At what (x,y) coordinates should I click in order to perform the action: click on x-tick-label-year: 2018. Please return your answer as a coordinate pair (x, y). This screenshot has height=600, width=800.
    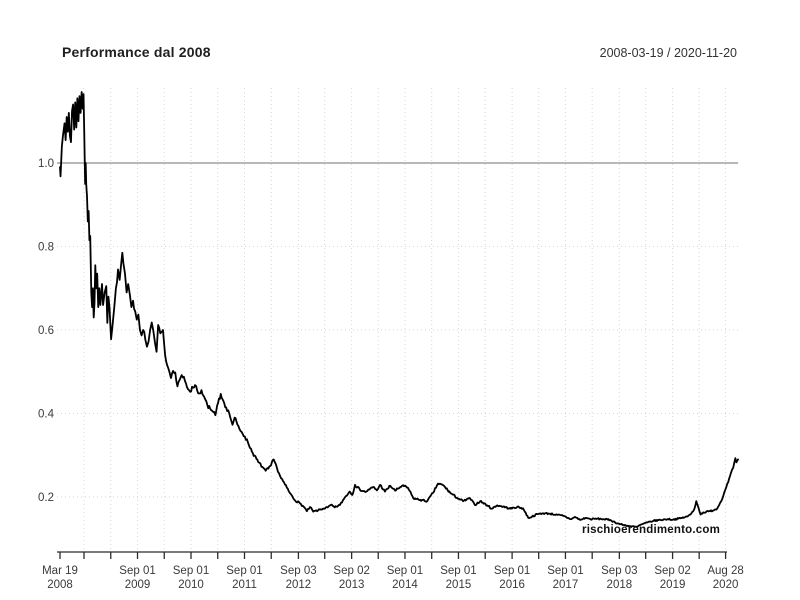
    Looking at the image, I should click on (620, 585).